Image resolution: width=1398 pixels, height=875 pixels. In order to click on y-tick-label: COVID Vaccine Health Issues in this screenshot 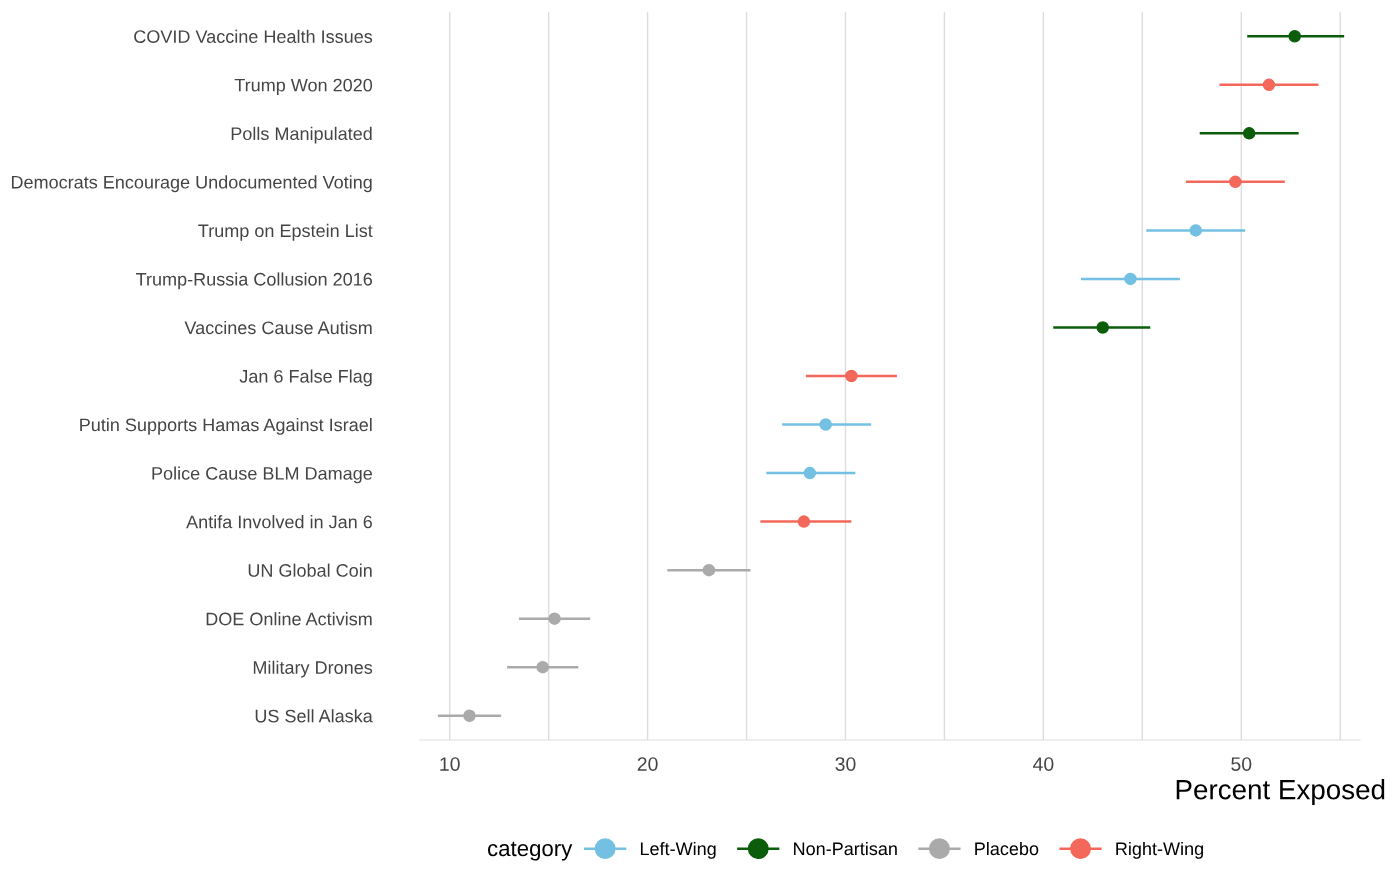, I will do `click(253, 36)`.